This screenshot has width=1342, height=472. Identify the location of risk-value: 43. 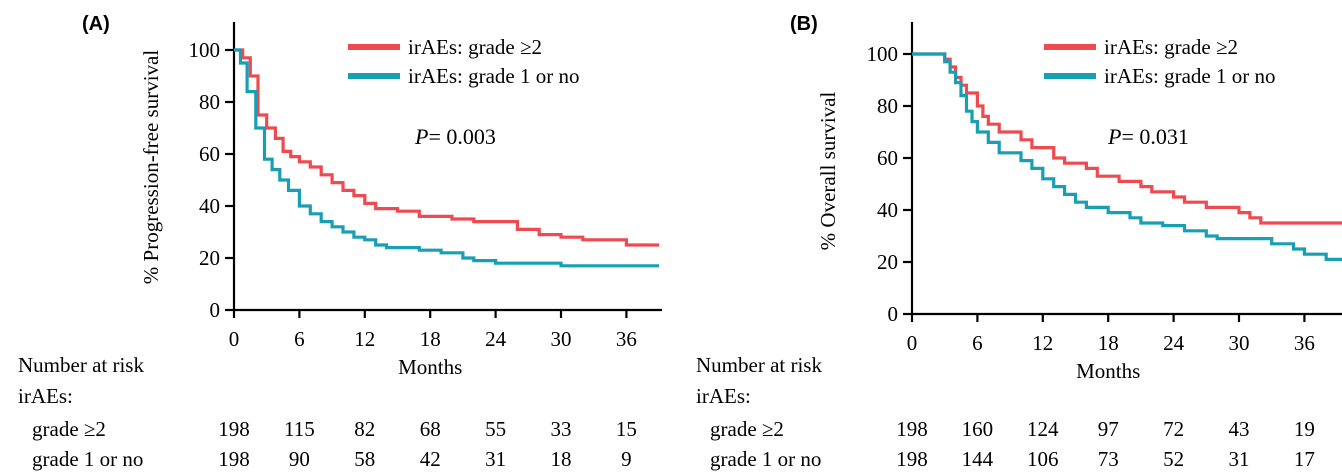
(1239, 429).